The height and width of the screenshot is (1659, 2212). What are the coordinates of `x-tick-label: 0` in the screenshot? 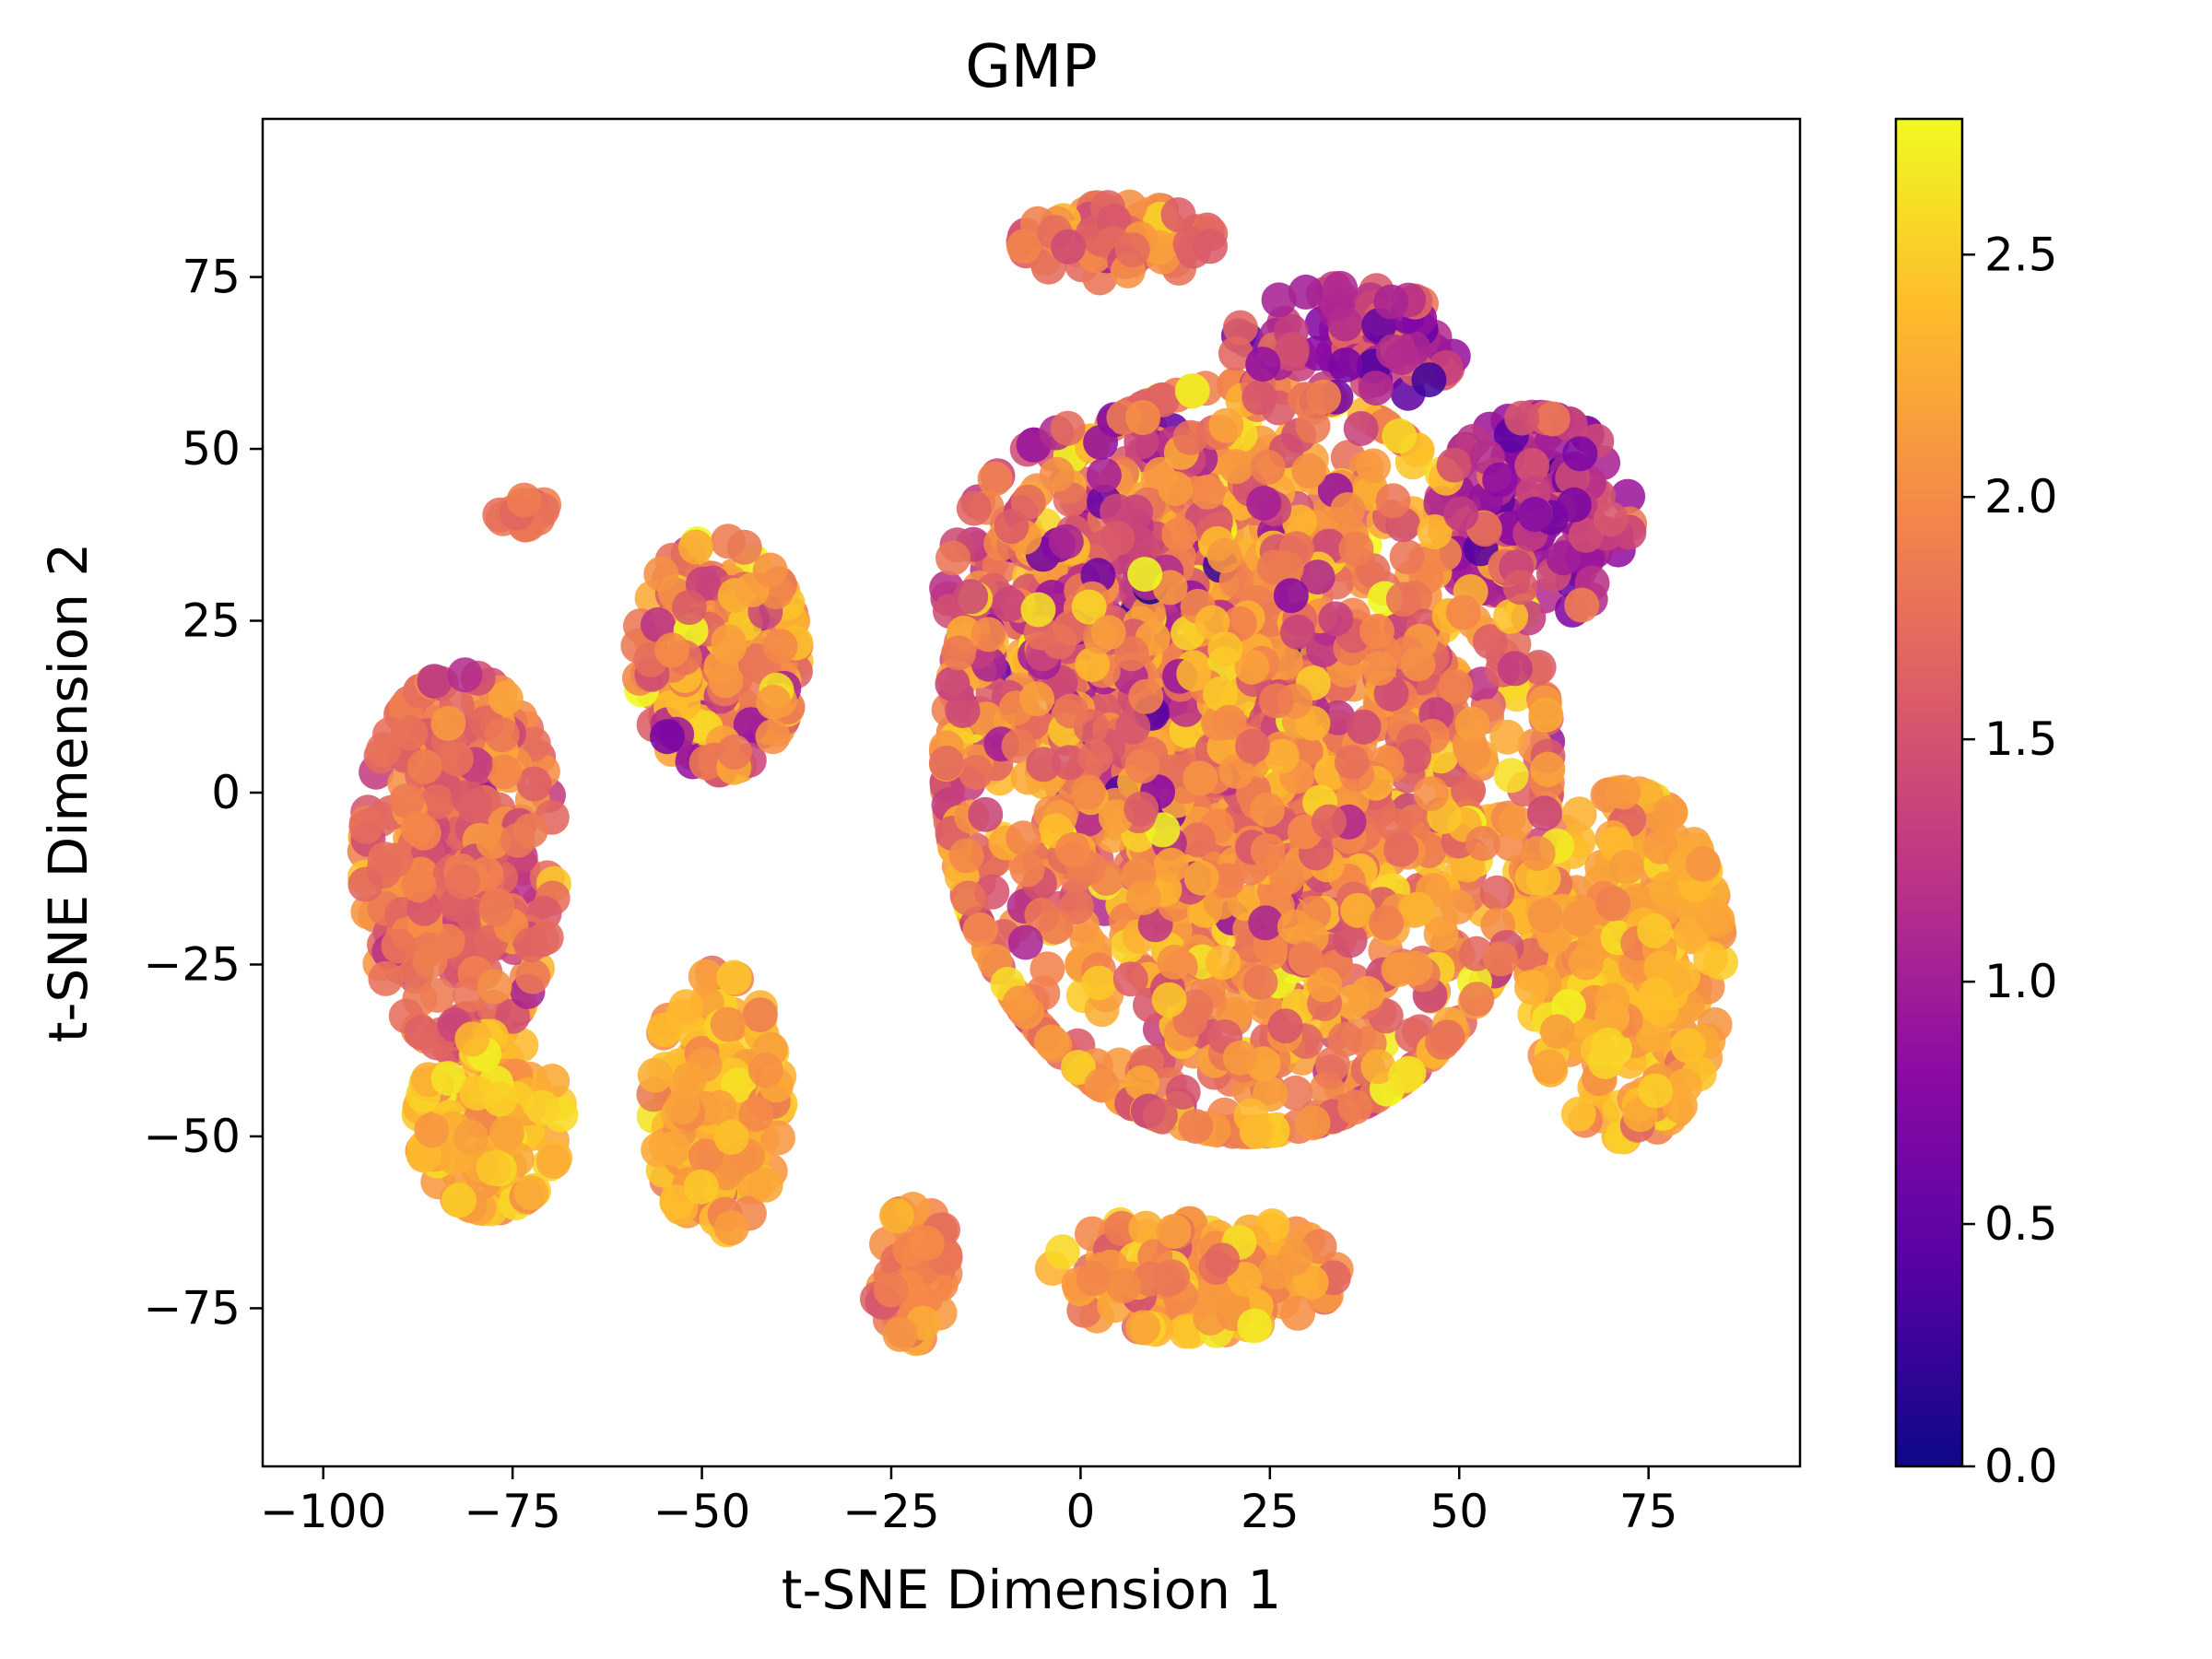 It's located at (1081, 1511).